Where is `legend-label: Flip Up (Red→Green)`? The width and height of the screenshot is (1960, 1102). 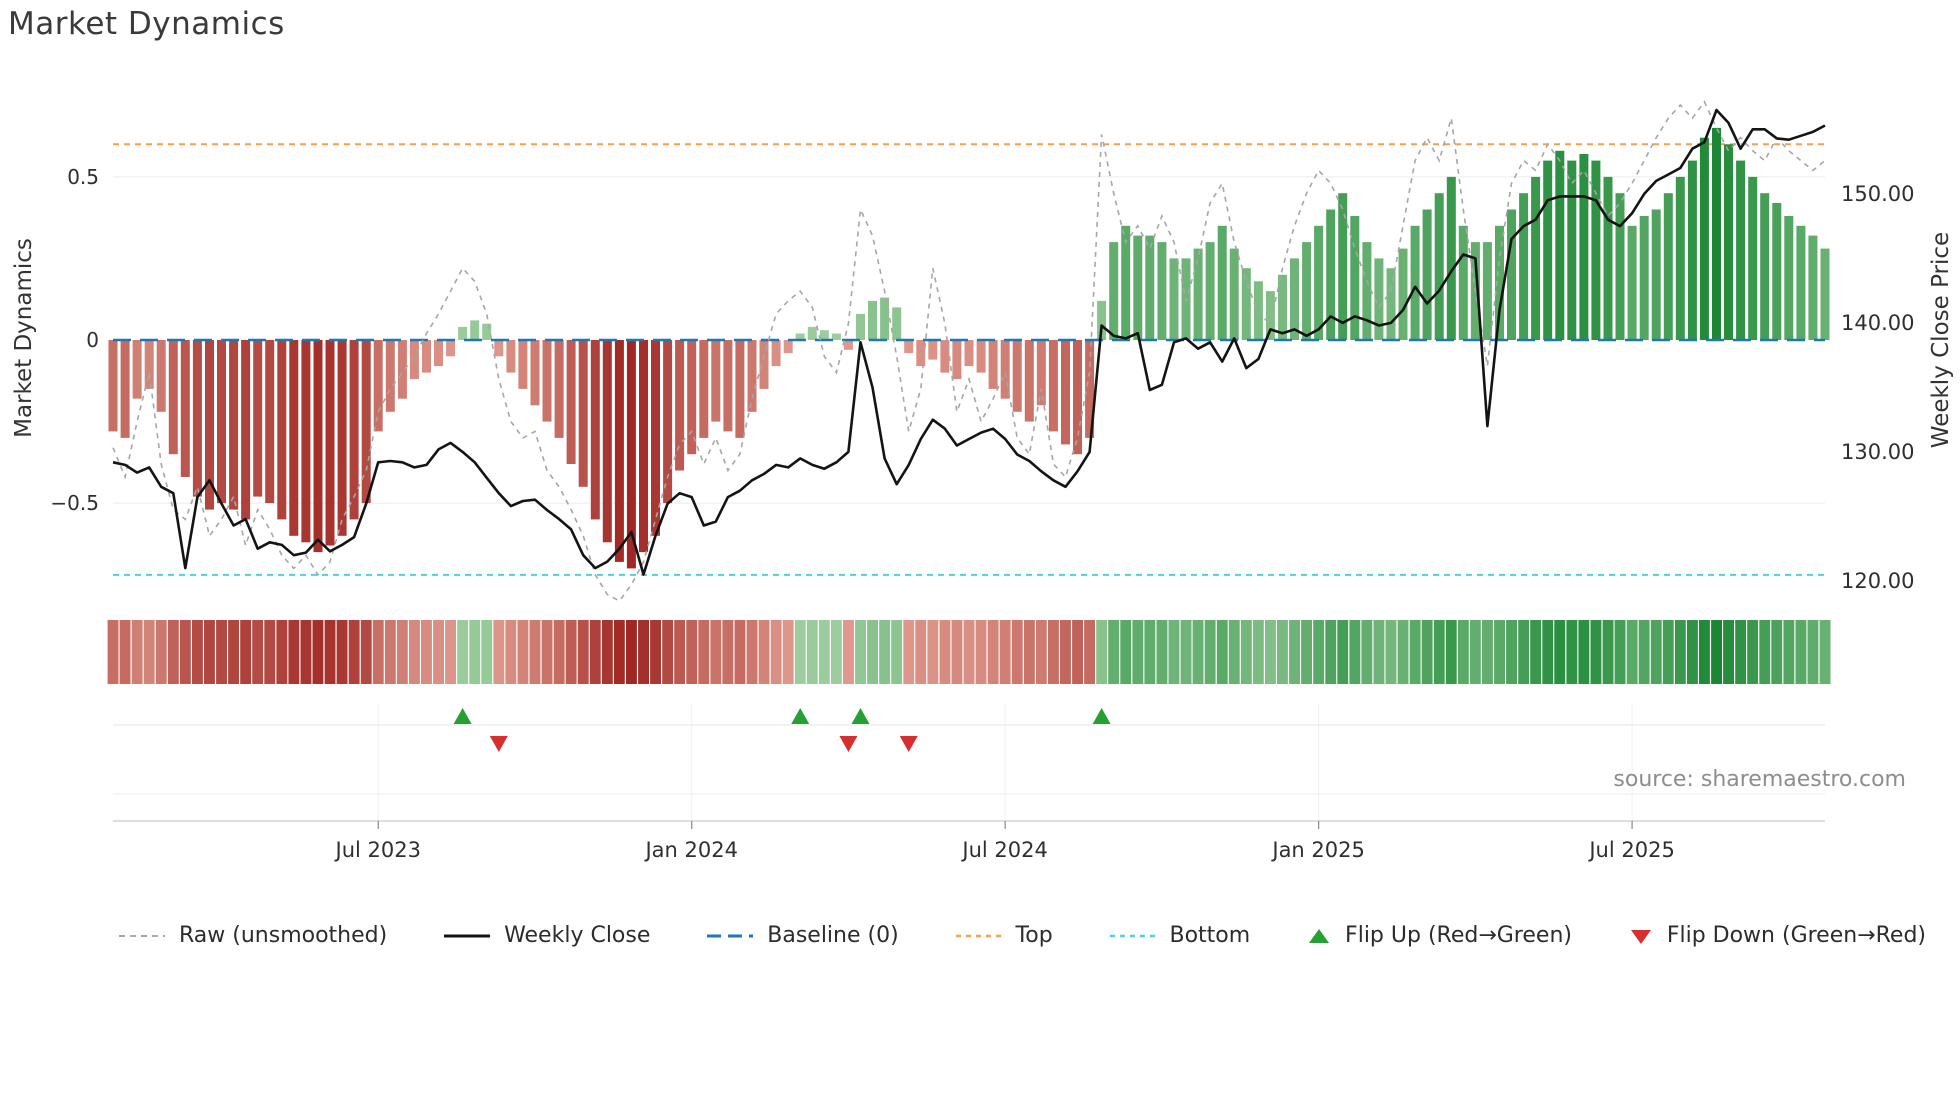 legend-label: Flip Up (Red→Green) is located at coordinates (1458, 935).